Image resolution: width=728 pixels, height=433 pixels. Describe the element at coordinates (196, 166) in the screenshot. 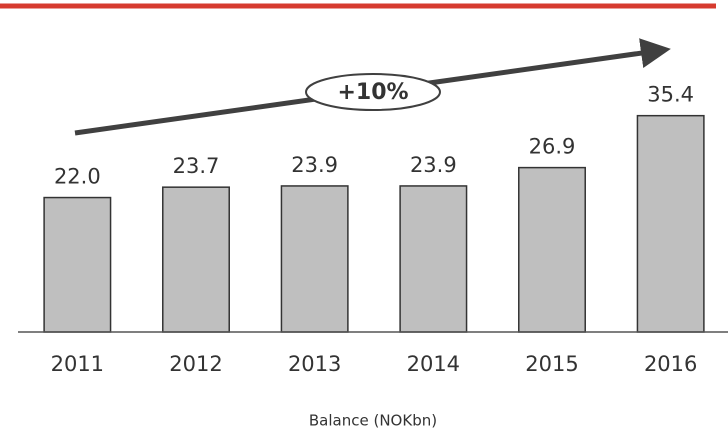

I see `value-label: 23.7` at that location.